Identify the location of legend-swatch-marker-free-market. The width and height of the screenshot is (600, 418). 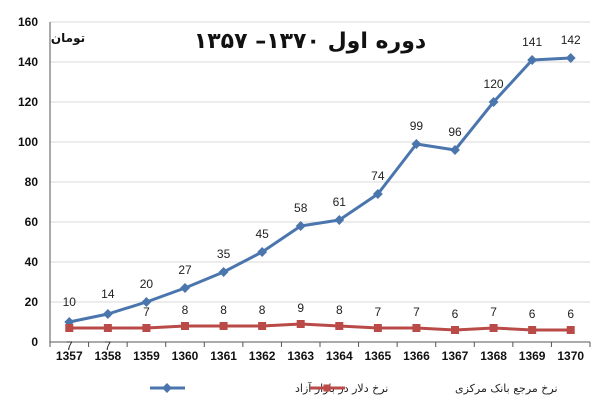
(167, 388).